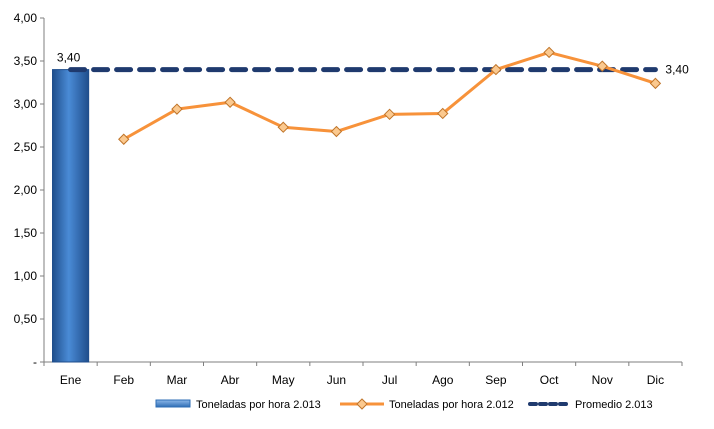  I want to click on y-tick-label: 0,50, so click(26, 319).